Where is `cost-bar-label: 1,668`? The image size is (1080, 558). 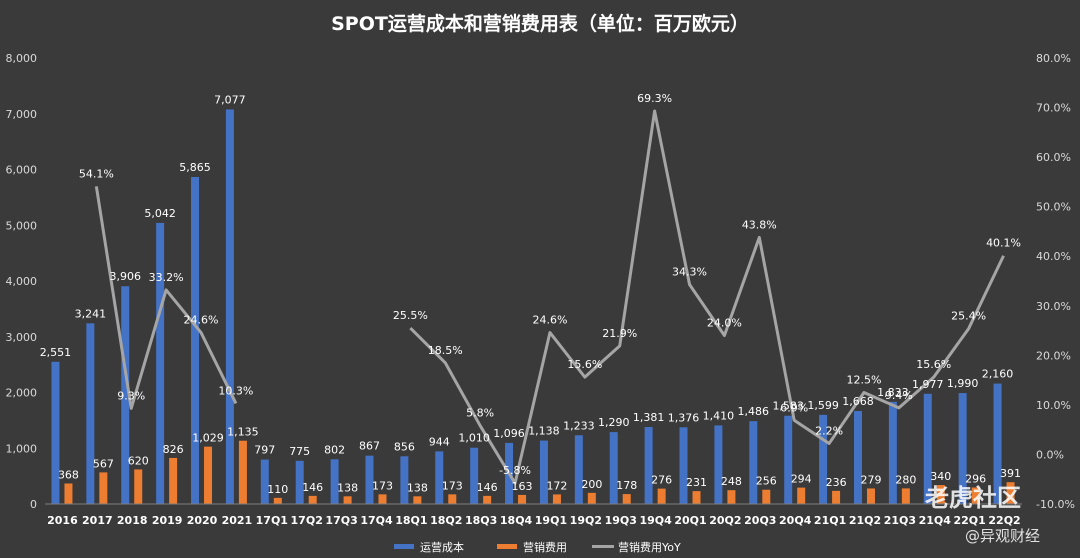 cost-bar-label: 1,668 is located at coordinates (858, 401).